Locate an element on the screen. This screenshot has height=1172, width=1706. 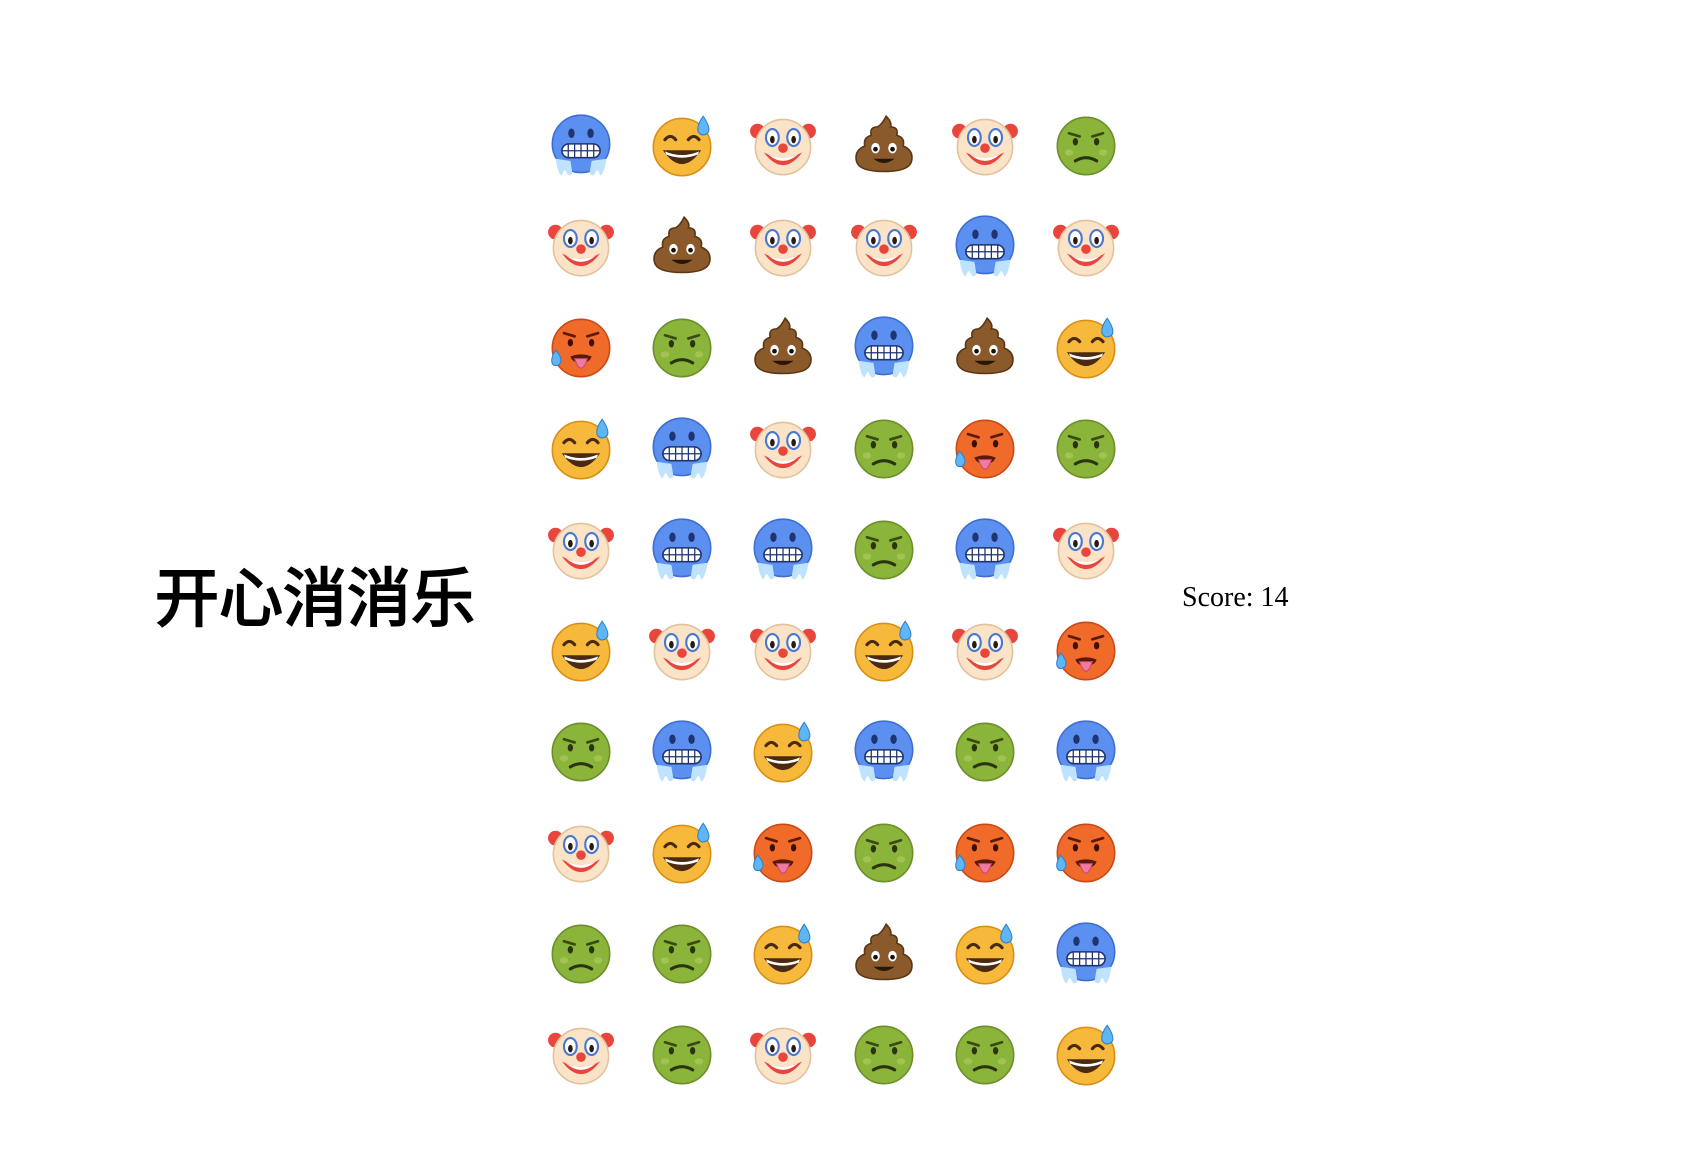
score-value: 14 is located at coordinates (1274, 597).